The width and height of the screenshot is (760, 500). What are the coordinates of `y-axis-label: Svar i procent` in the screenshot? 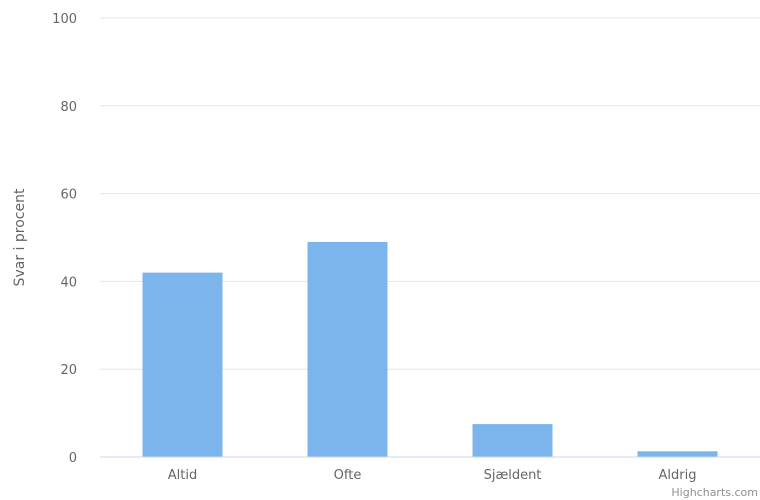 It's located at (20, 237).